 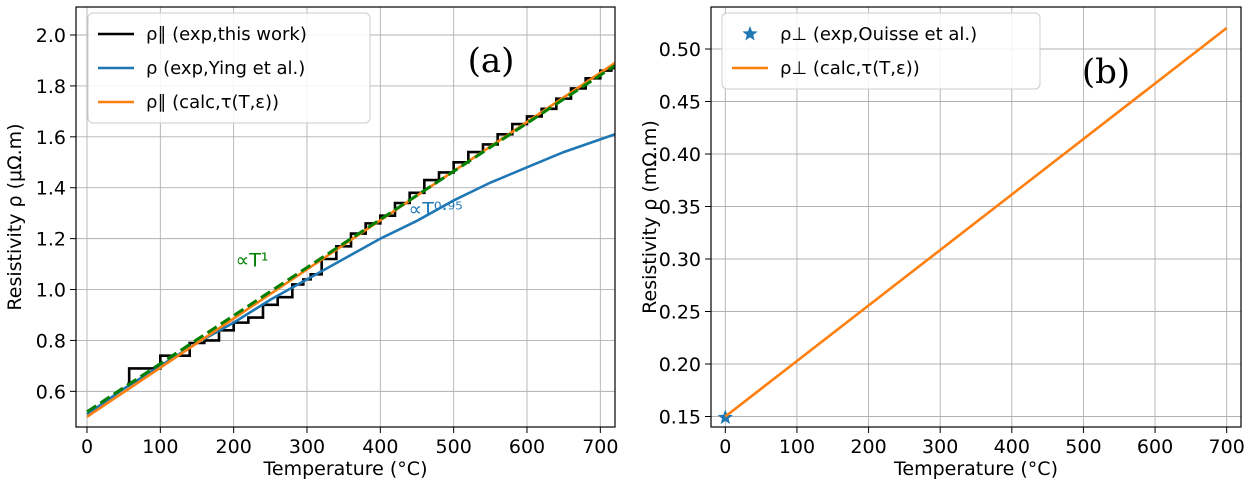 I want to click on y-tick-label: 0.30, so click(x=680, y=260).